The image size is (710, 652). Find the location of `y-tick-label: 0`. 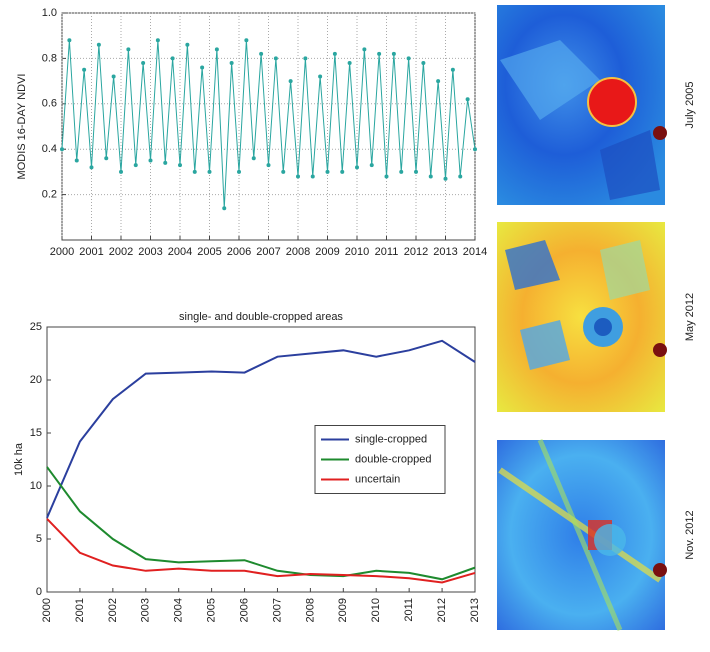

y-tick-label: 0 is located at coordinates (39, 592).